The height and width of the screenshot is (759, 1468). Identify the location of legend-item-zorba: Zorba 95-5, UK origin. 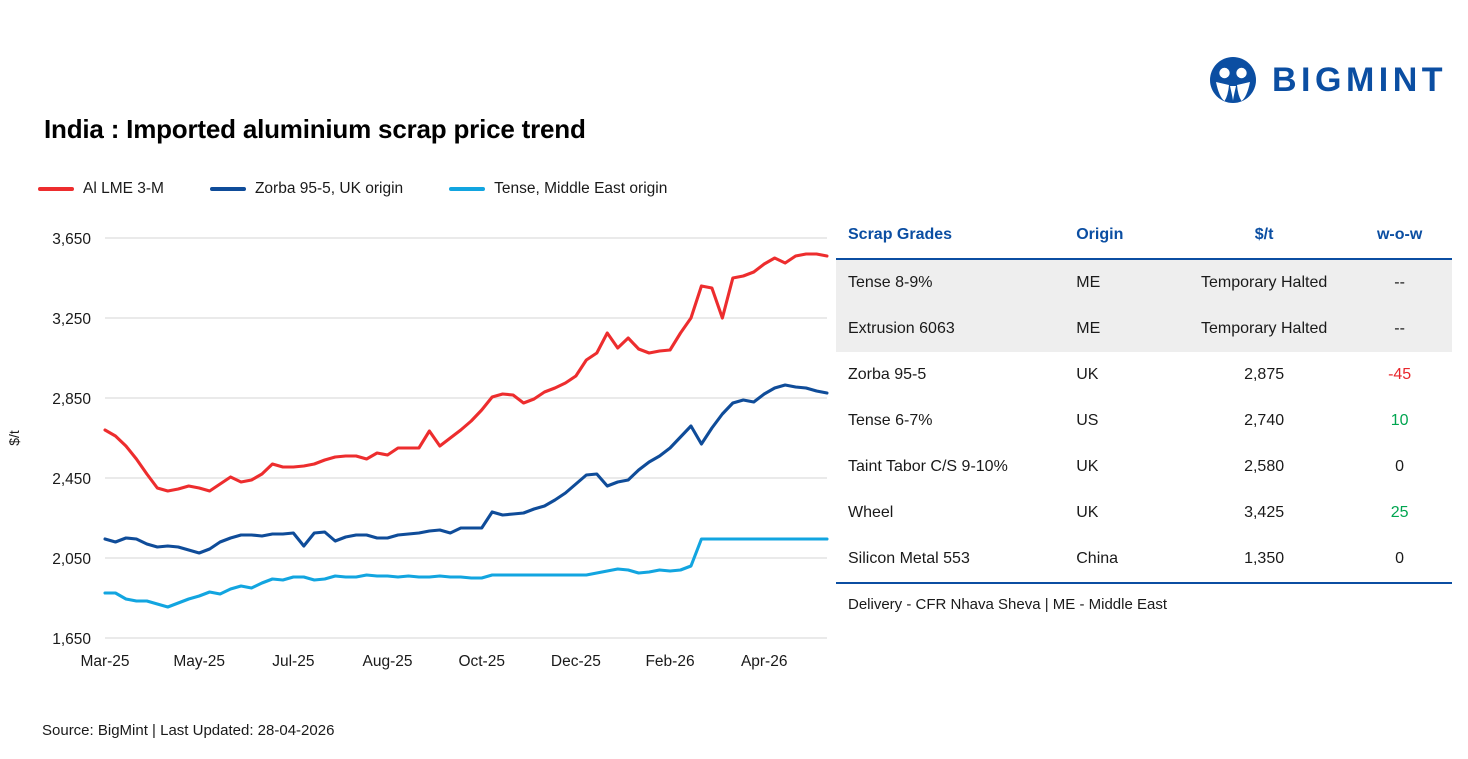
(306, 189).